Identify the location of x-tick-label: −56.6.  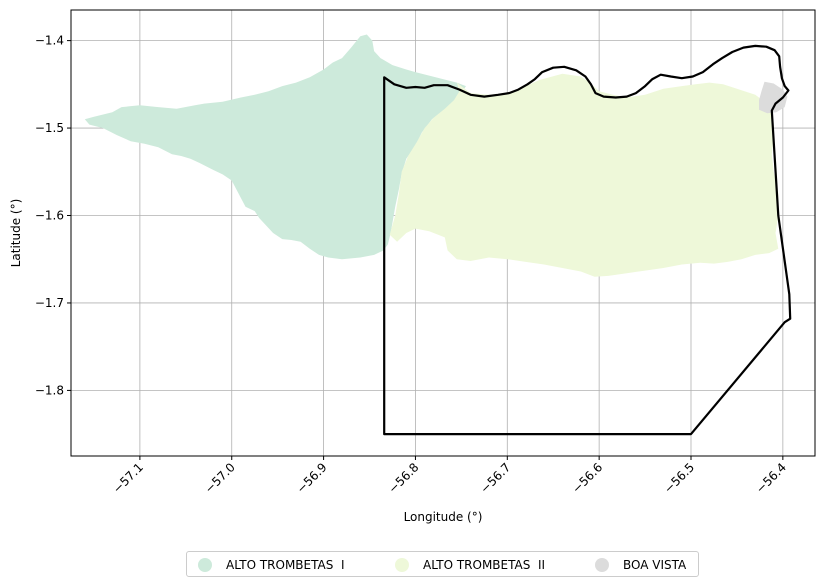
(587, 478).